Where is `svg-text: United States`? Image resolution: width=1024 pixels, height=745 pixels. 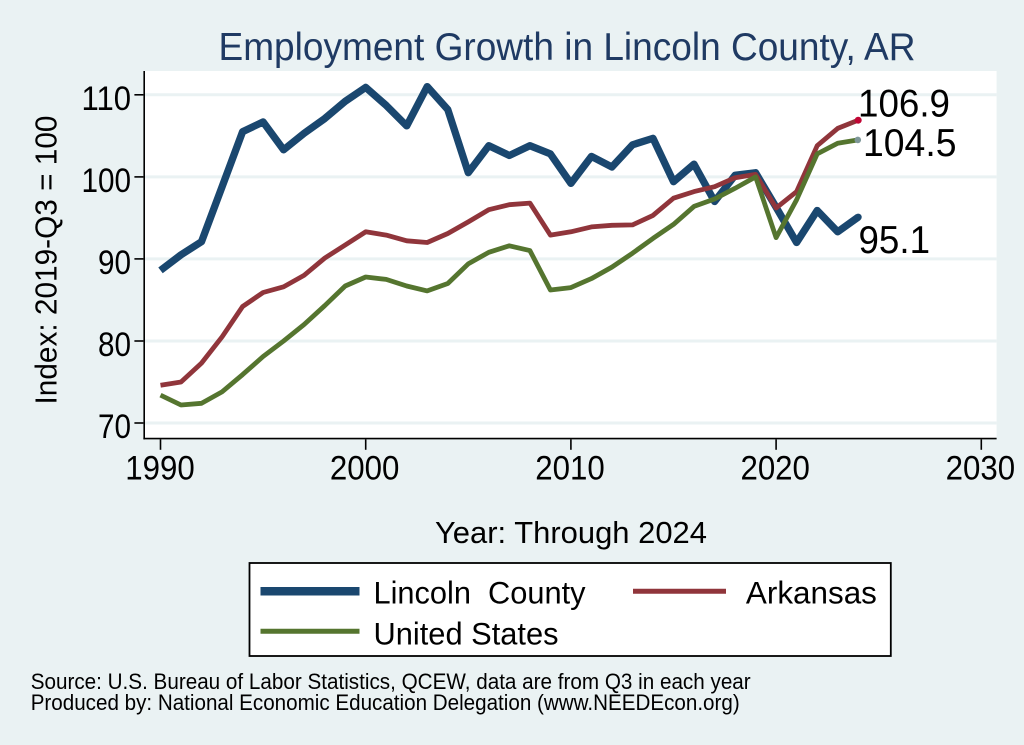 svg-text: United States is located at coordinates (466, 633).